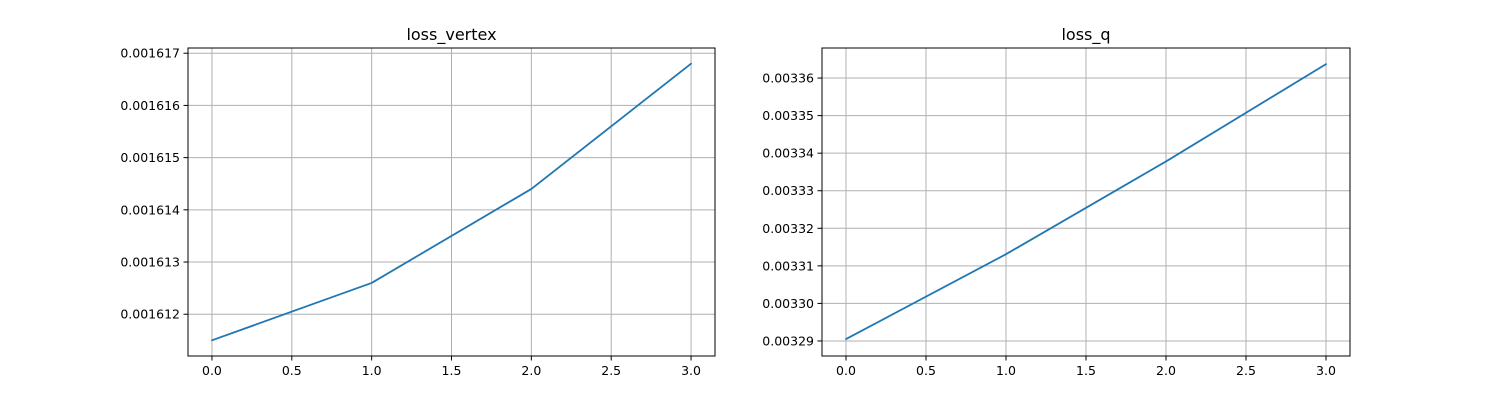  I want to click on y-tick-label: 0.00330, so click(788, 303).